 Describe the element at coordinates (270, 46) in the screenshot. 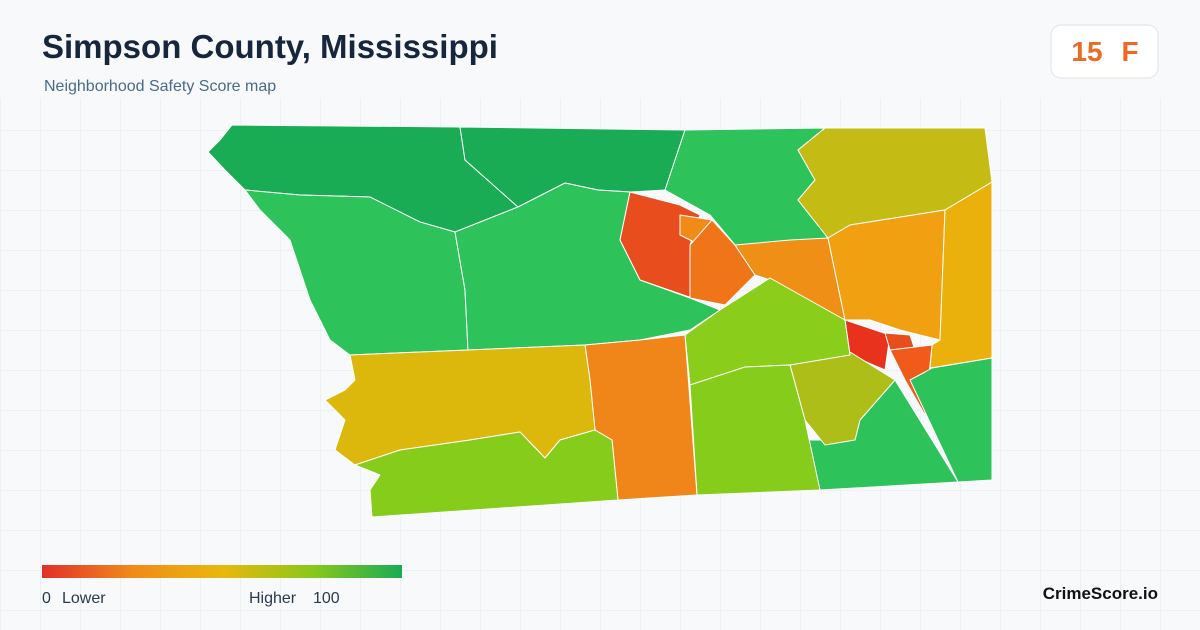

I see `title: Simpson County, Mississippi` at that location.